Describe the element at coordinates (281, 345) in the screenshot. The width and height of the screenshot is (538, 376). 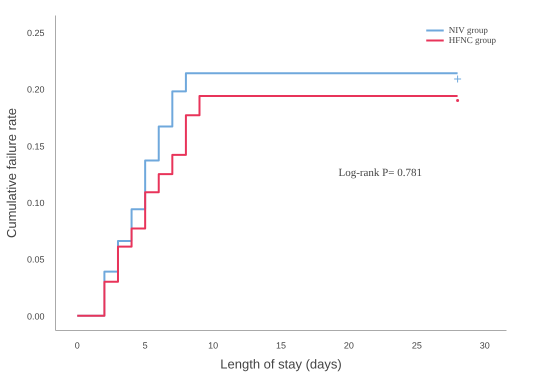
I see `x-tick-label: 15` at that location.